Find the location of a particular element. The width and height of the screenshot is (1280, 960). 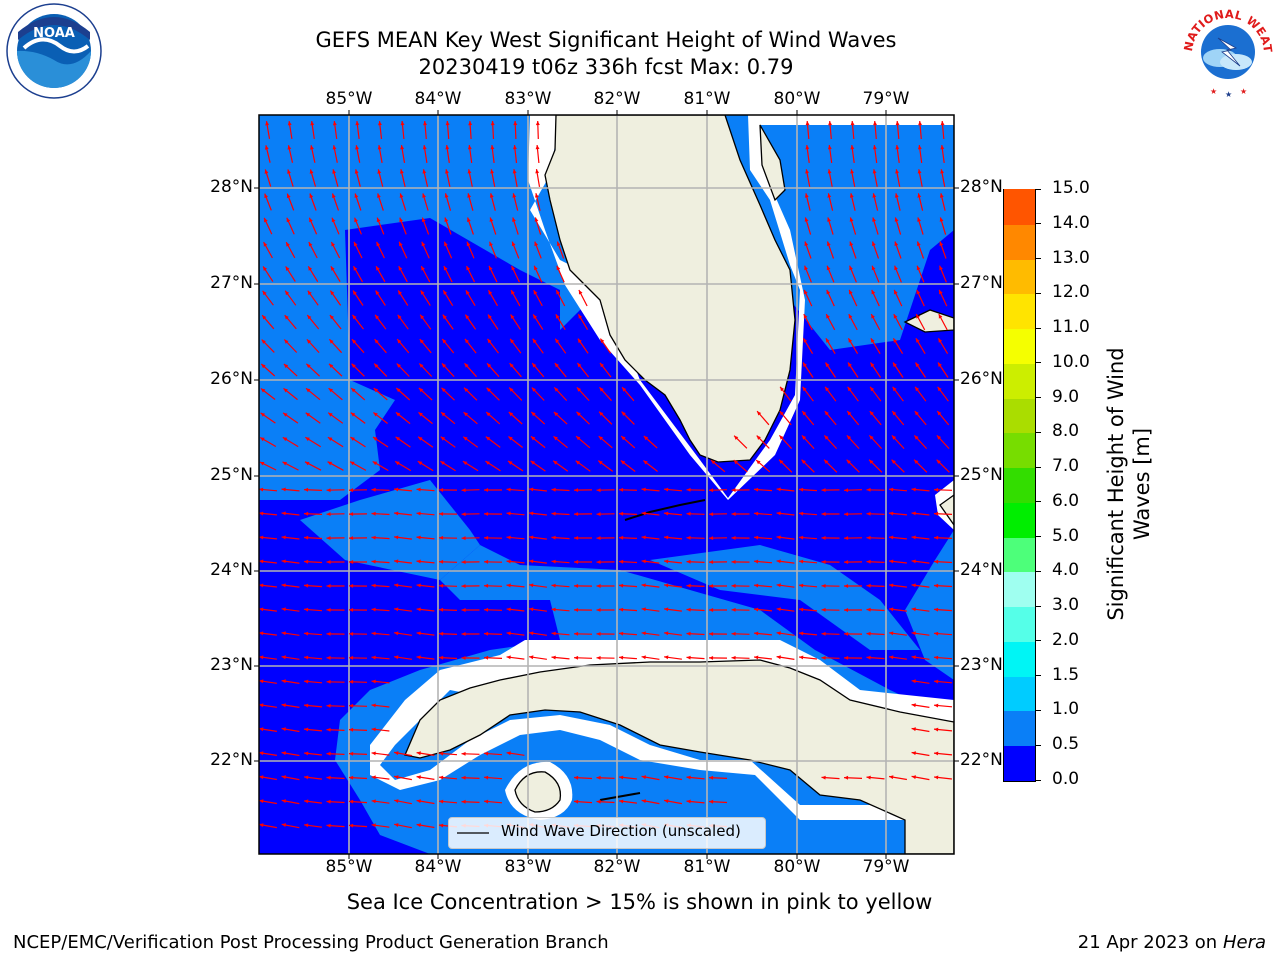

colorbar is located at coordinates (1019, 485).